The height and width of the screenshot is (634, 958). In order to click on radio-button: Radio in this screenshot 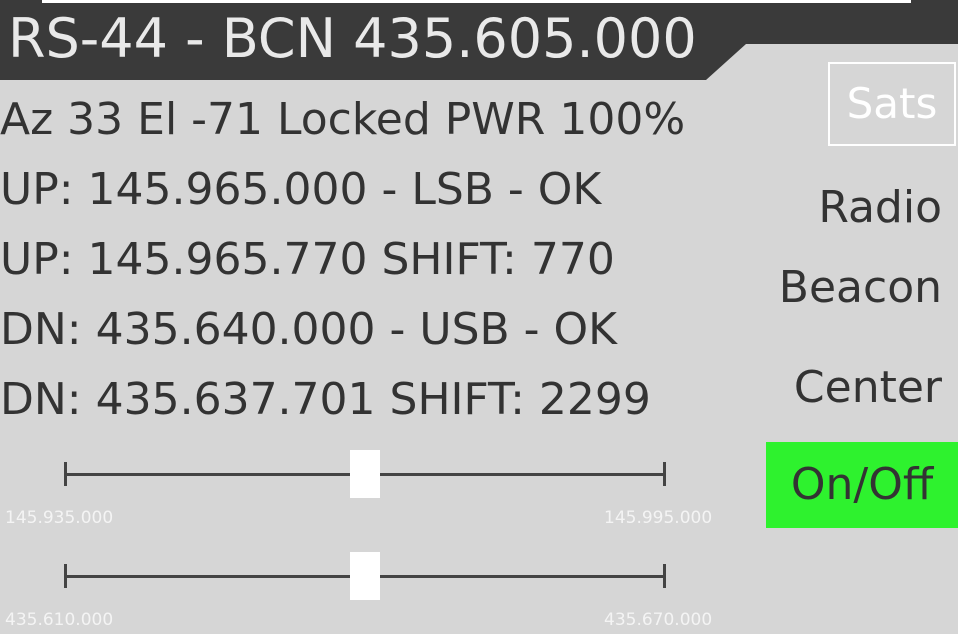, I will do `click(880, 207)`.